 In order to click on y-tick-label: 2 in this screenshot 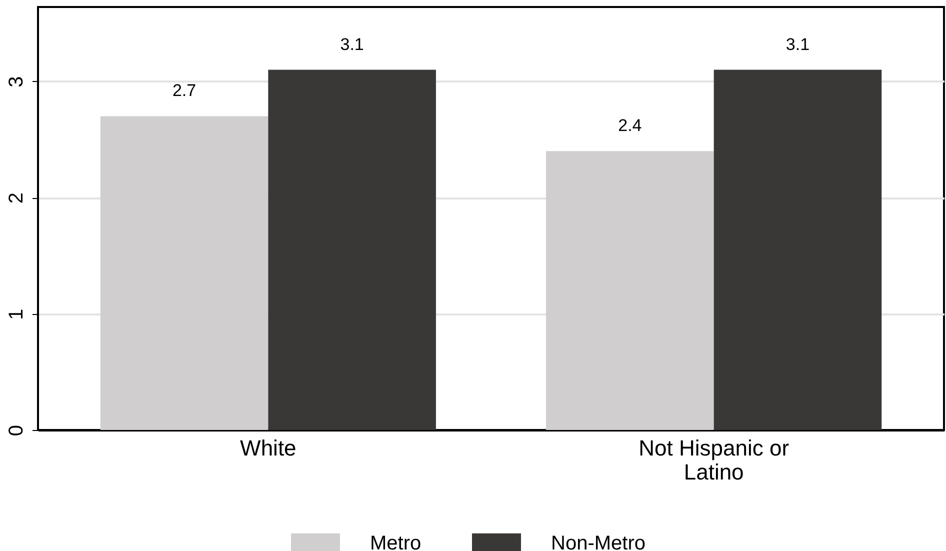, I will do `click(17, 198)`.